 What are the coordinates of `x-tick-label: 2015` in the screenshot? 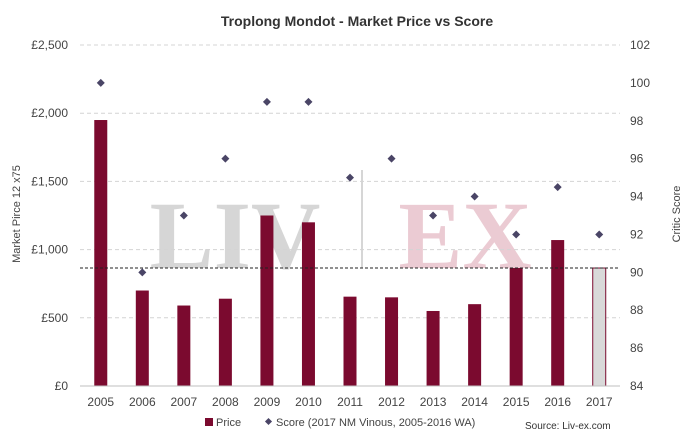 It's located at (516, 402).